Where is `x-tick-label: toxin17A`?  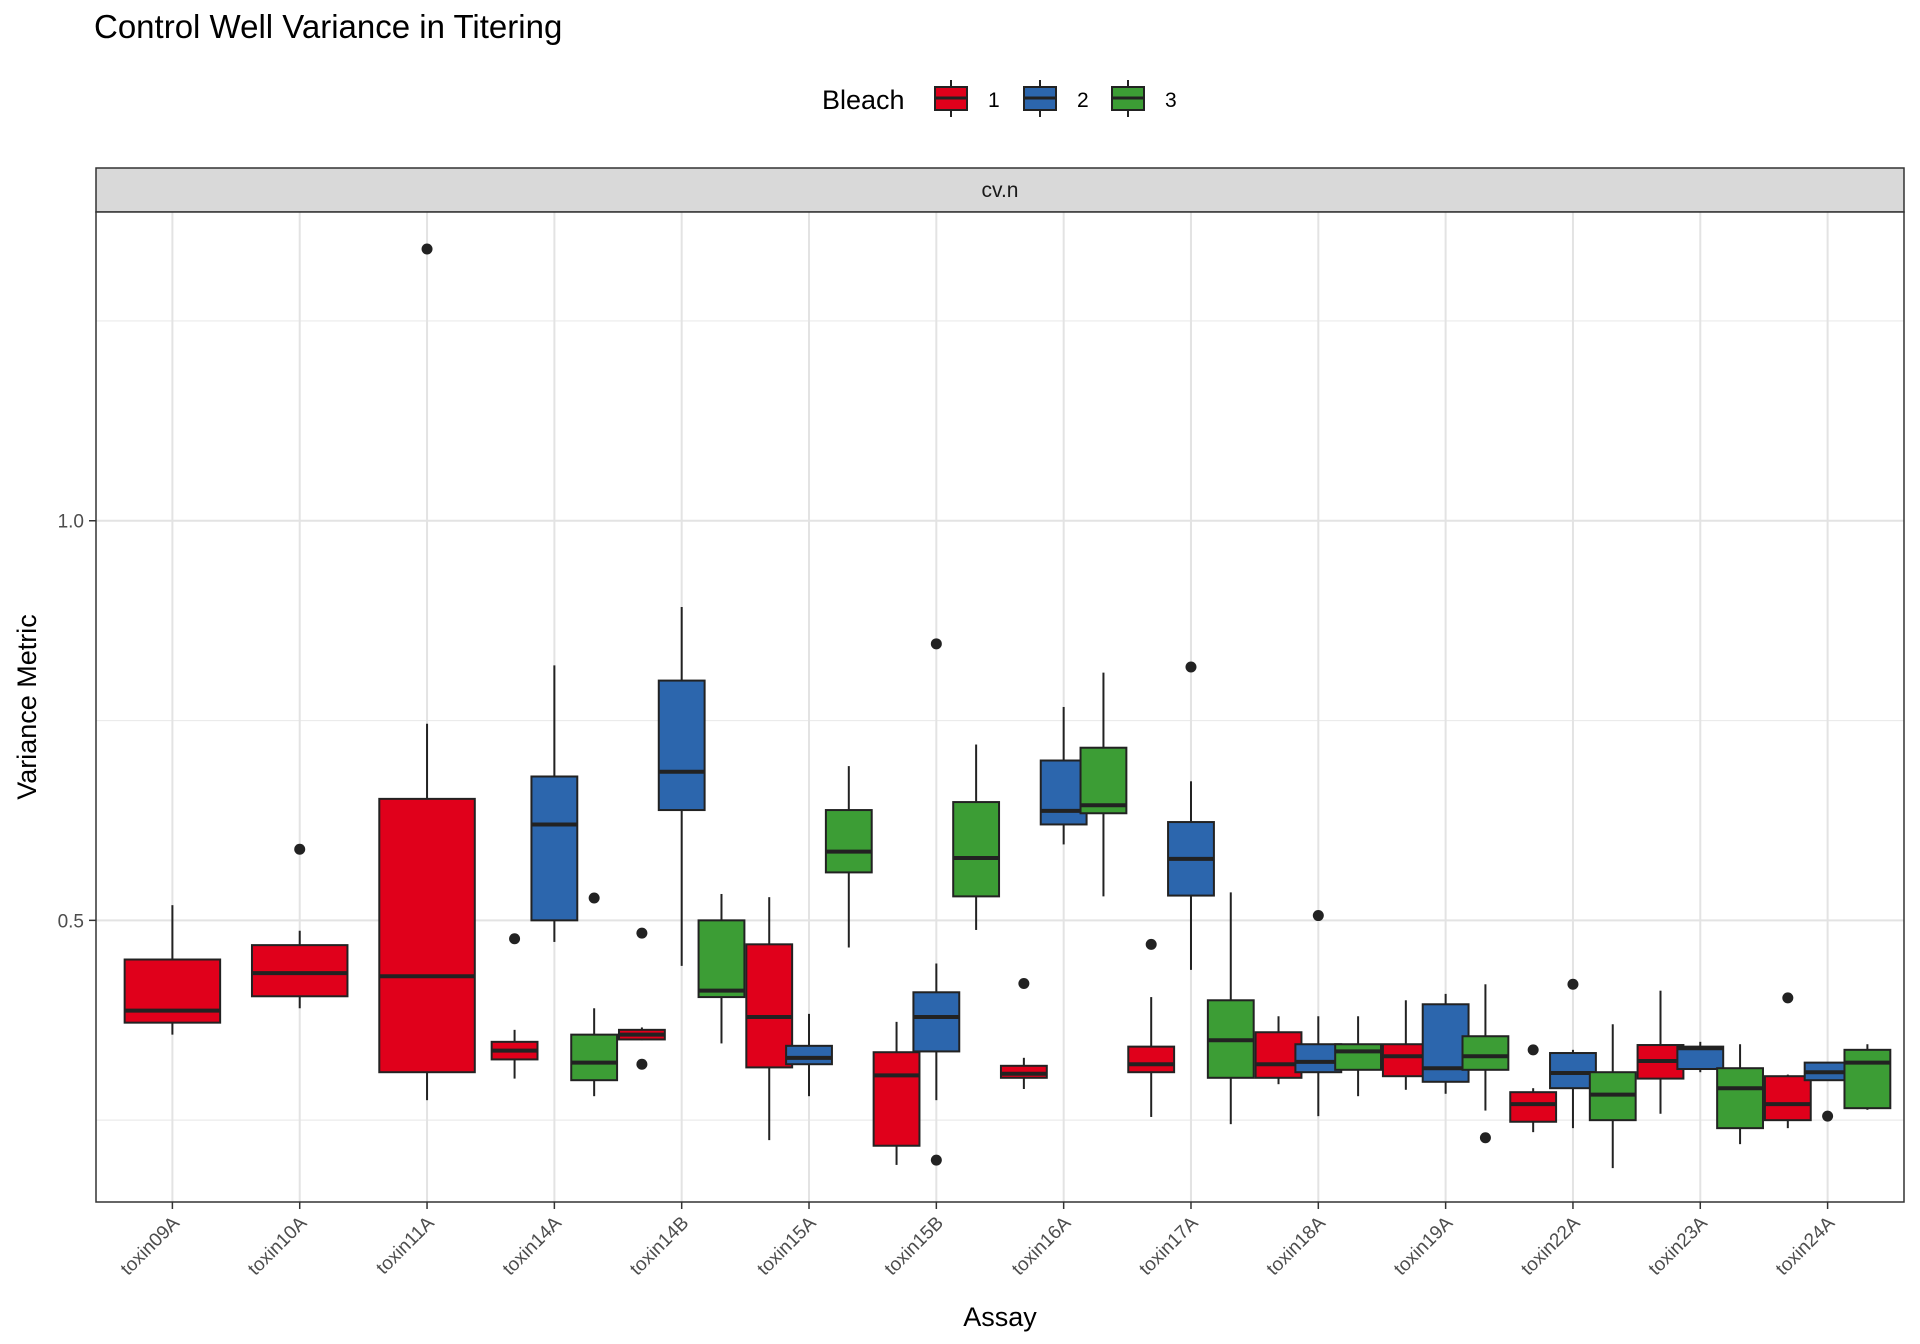 x-tick-label: toxin17A is located at coordinates (1168, 1245).